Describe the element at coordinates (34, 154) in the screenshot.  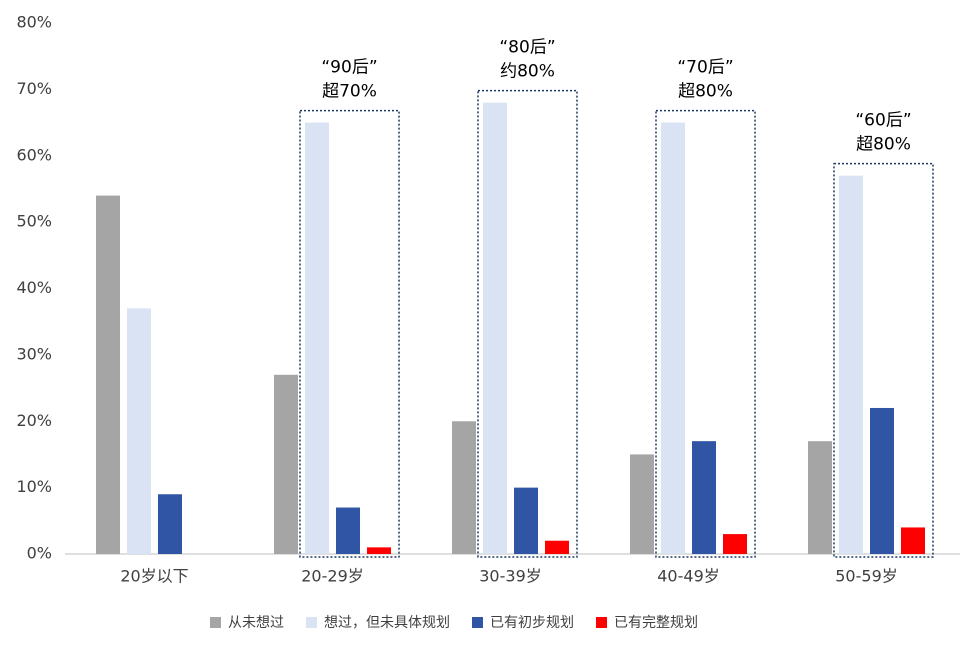
I see `y-tick-label: 60%` at that location.